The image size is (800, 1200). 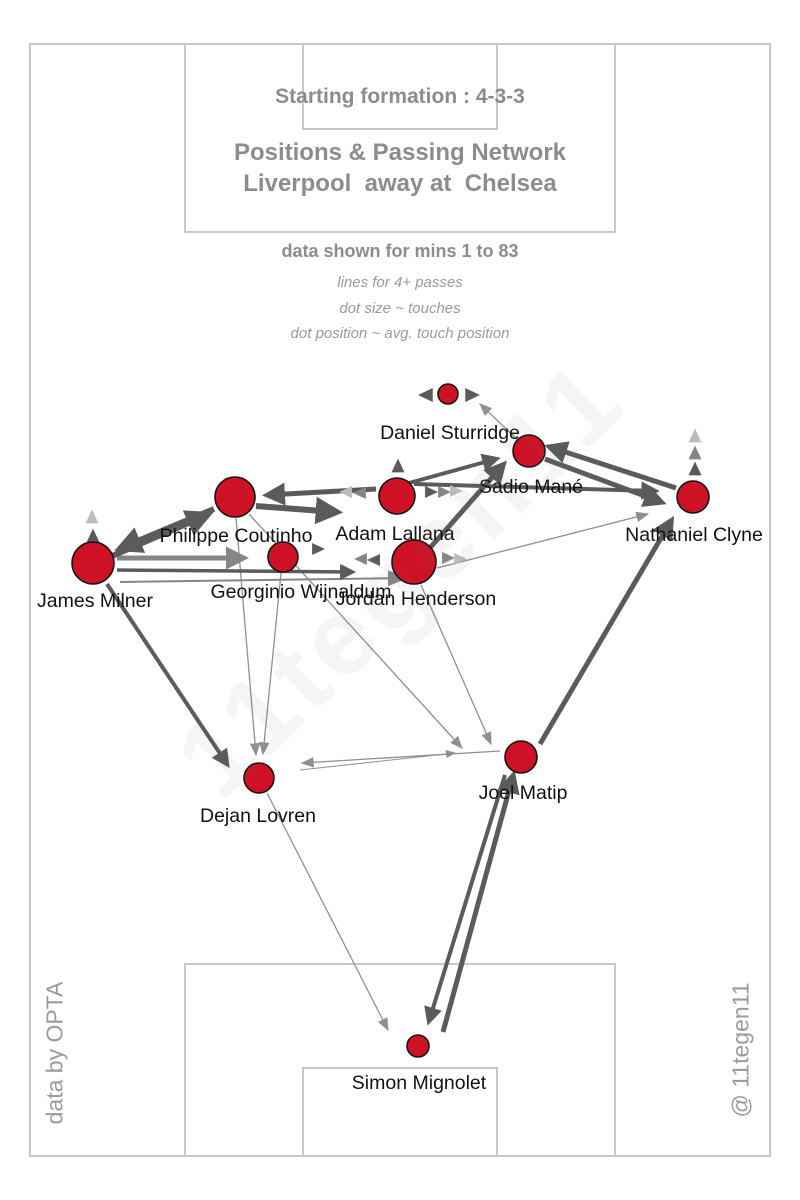 What do you see at coordinates (450, 433) in the screenshot?
I see `player-label-sturridge: Daniel Sturridge` at bounding box center [450, 433].